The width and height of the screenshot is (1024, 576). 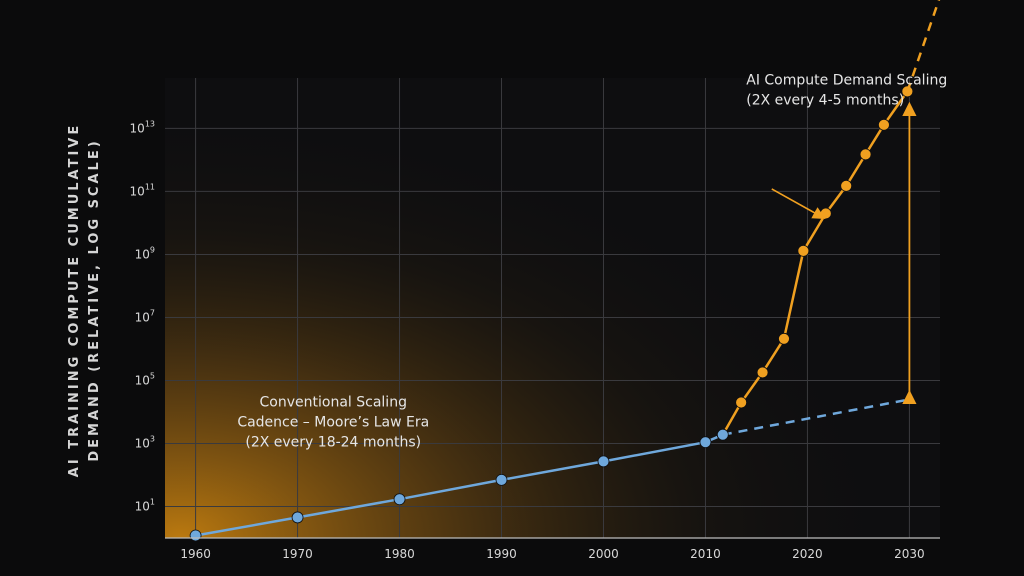 I want to click on annotation-text: Cadence – Moore’s Law Era, so click(x=333, y=422).